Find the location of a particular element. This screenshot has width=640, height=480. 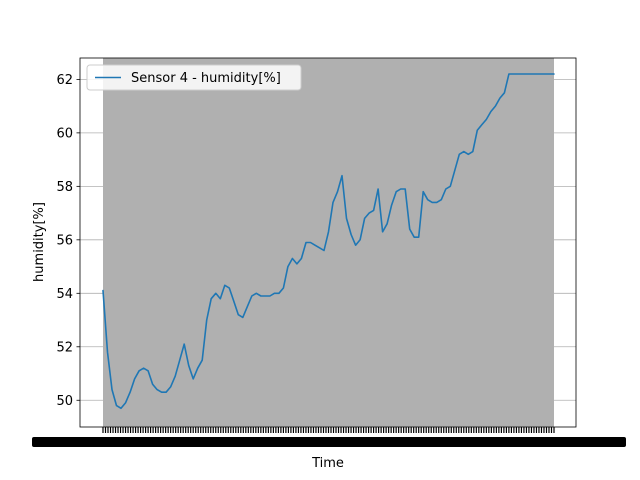

legend-label: Sensor 4 - humidity[%] is located at coordinates (206, 78).